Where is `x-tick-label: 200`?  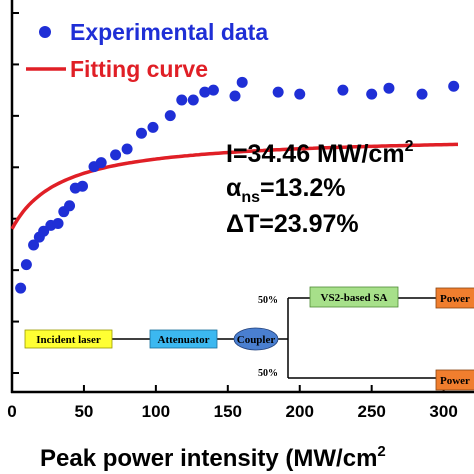 x-tick-label: 200 is located at coordinates (300, 411).